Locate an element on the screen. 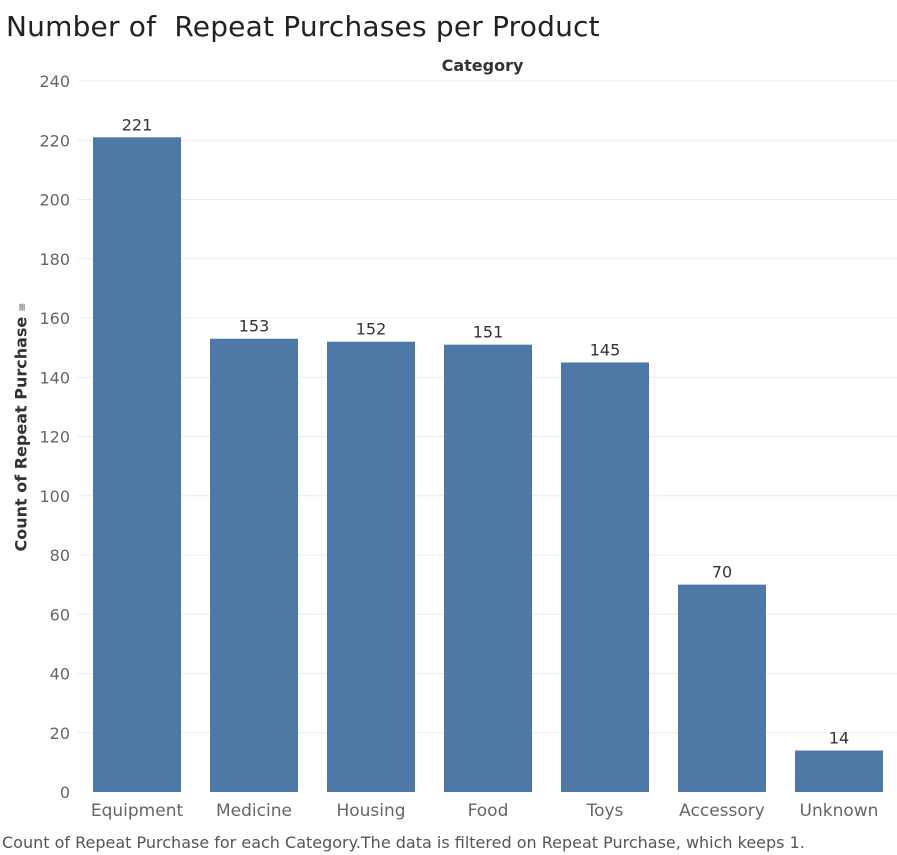 Image resolution: width=897 pixels, height=855 pixels. bar-value-label: 221 is located at coordinates (137, 124).